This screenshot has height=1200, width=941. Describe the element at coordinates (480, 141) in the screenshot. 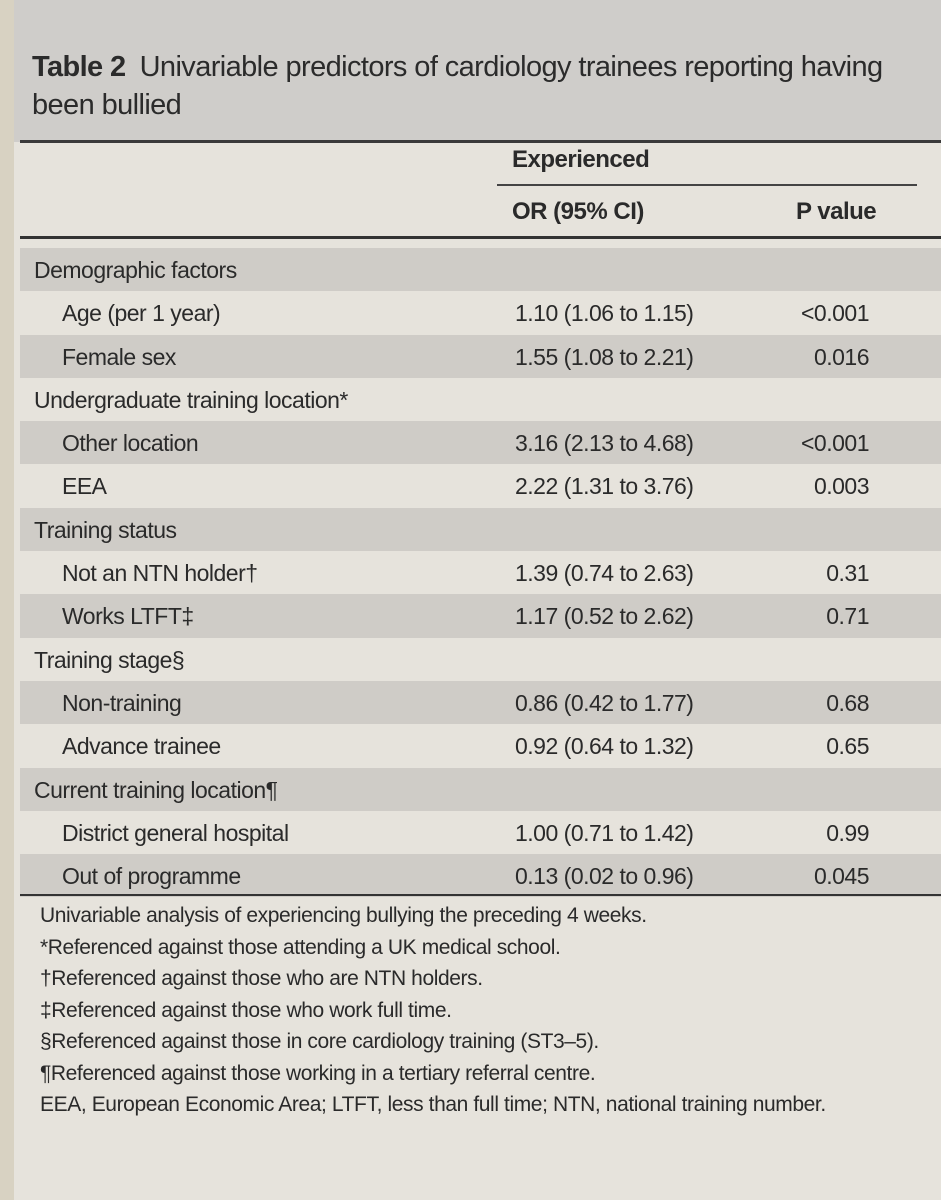

I see `top-rule` at that location.